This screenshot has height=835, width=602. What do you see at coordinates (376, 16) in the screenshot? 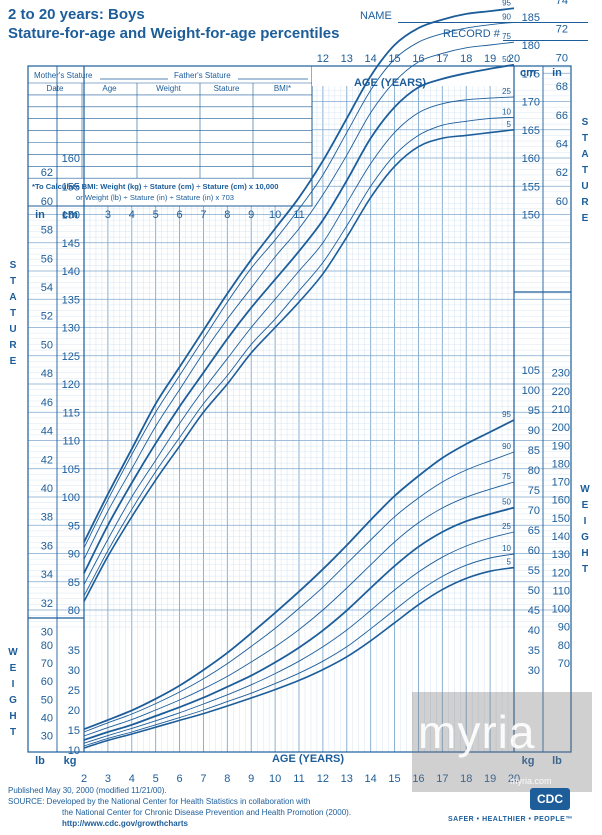
I see `name-label: NAME` at bounding box center [376, 16].